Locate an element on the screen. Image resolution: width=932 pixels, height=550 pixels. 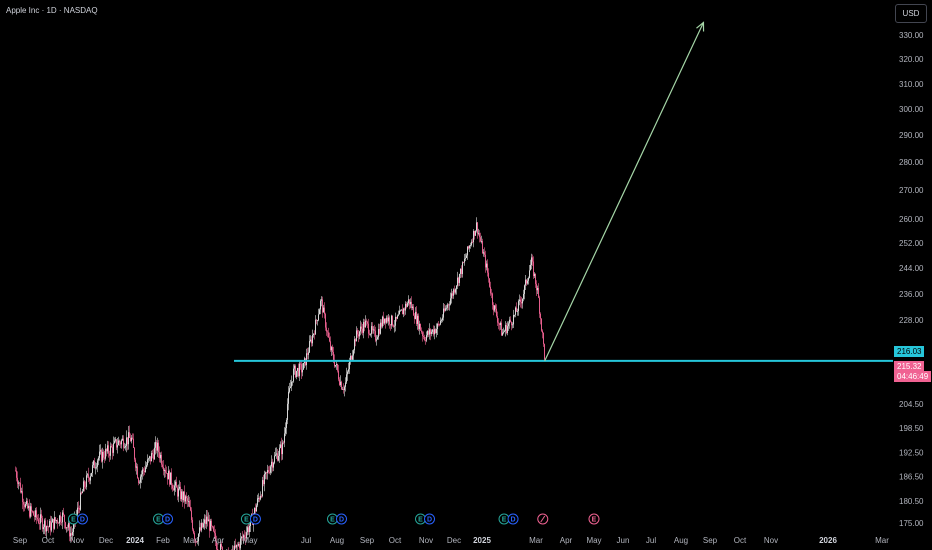
time-tick-label: Oct is located at coordinates (48, 540).